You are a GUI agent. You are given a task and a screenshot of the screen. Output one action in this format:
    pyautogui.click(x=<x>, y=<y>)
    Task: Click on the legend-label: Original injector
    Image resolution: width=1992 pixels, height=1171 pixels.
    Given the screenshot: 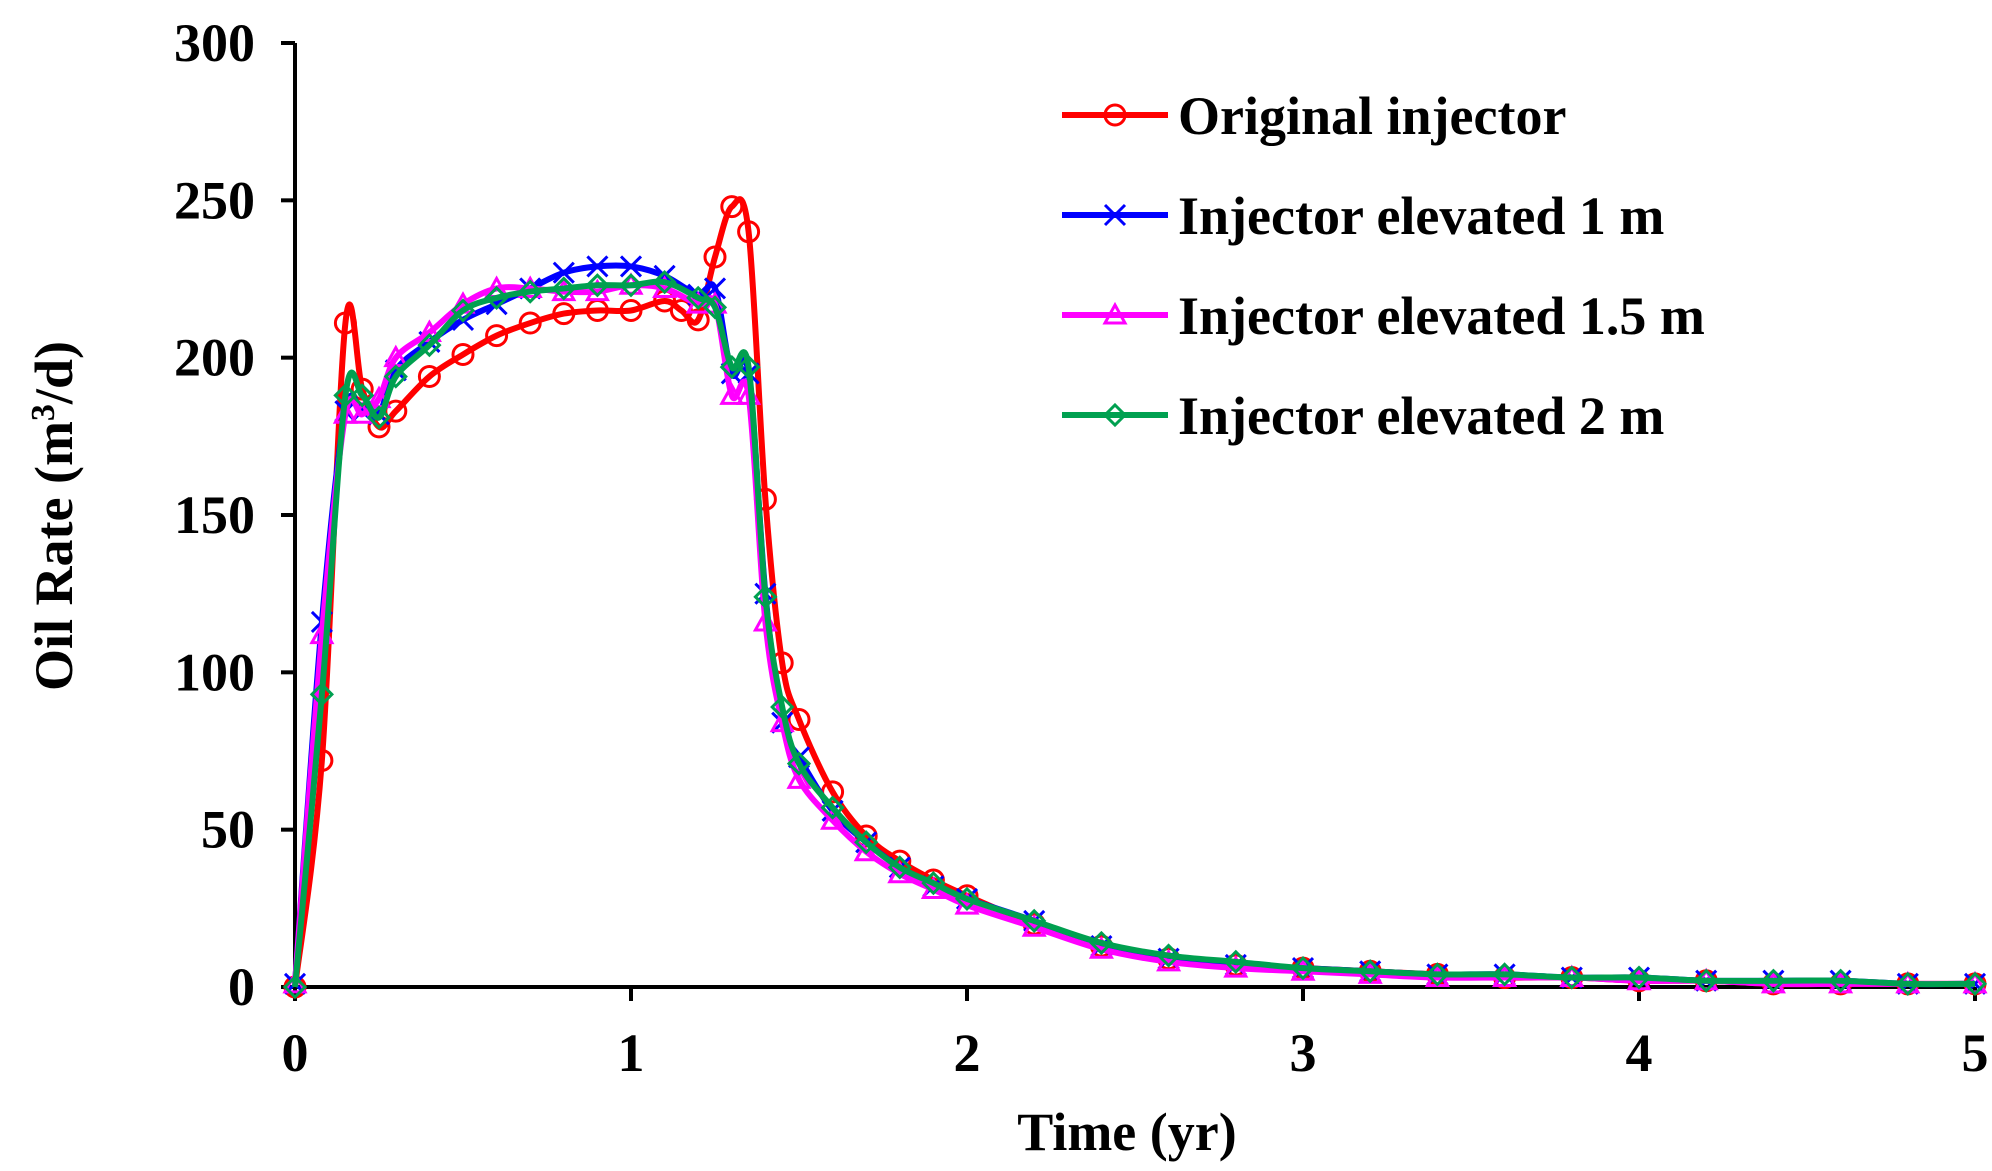 What is the action you would take?
    pyautogui.click(x=1372, y=116)
    